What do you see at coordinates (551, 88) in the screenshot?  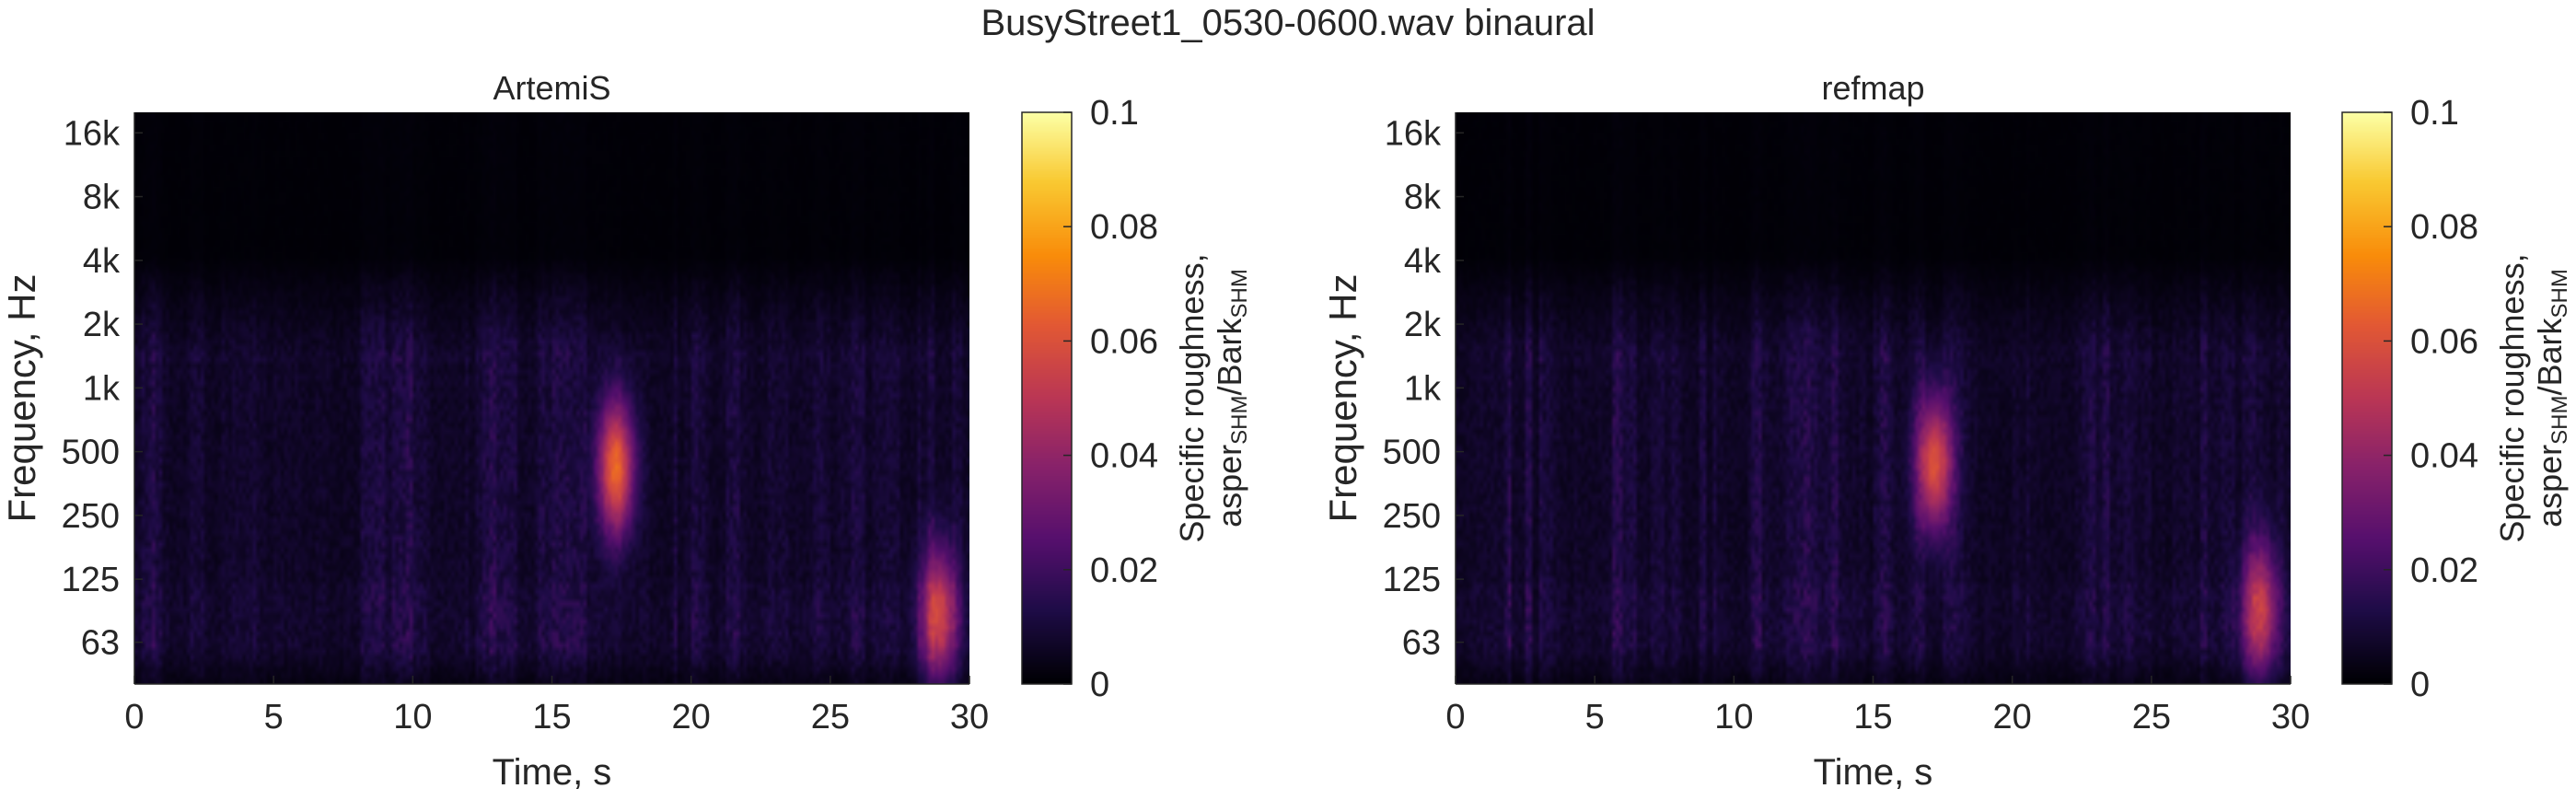 I see `chart-title: ArtemiS` at bounding box center [551, 88].